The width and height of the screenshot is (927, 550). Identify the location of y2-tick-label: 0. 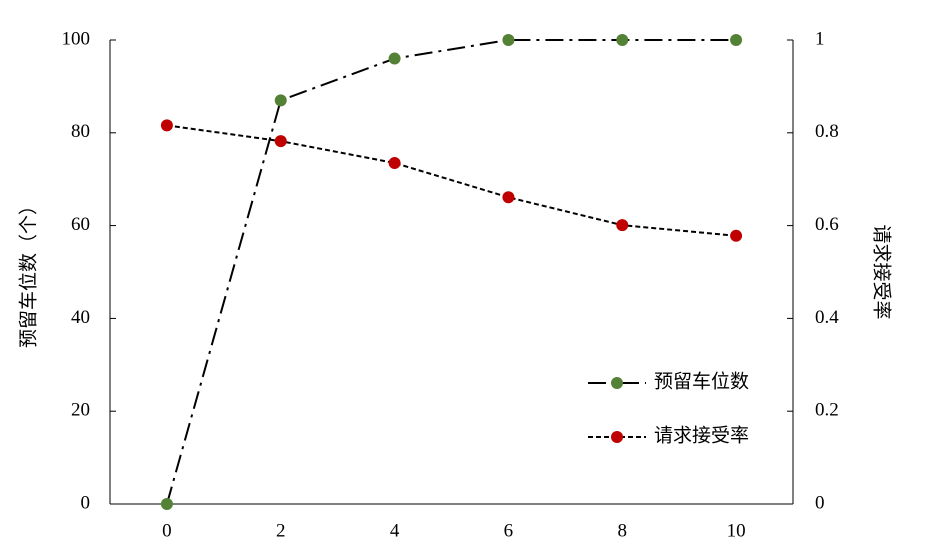
(820, 502).